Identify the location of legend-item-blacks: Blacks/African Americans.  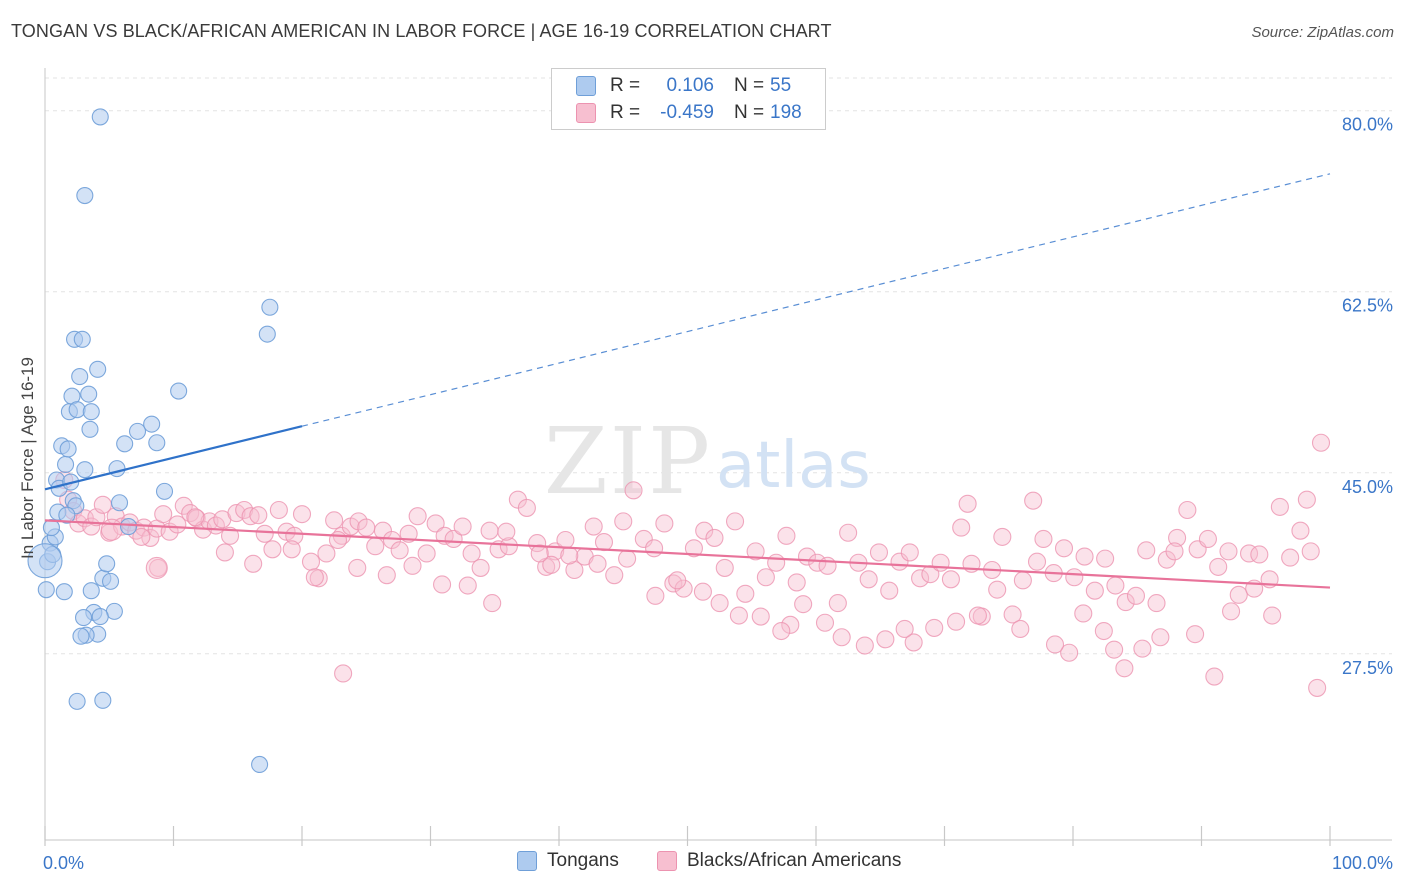
(779, 861).